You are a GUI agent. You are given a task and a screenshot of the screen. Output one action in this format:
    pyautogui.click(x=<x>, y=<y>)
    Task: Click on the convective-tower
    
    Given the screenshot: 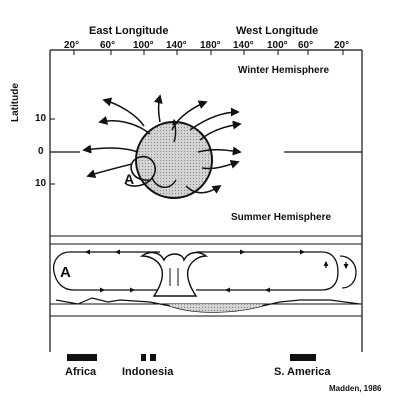 What is the action you would take?
    pyautogui.click(x=174, y=274)
    